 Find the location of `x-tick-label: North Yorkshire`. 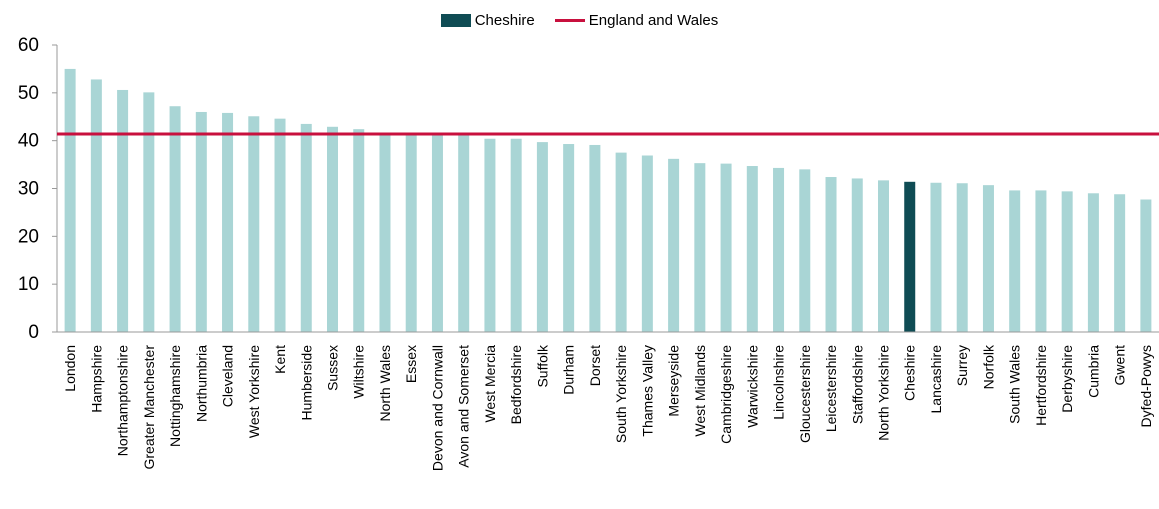

x-tick-label: North Yorkshire is located at coordinates (884, 393).